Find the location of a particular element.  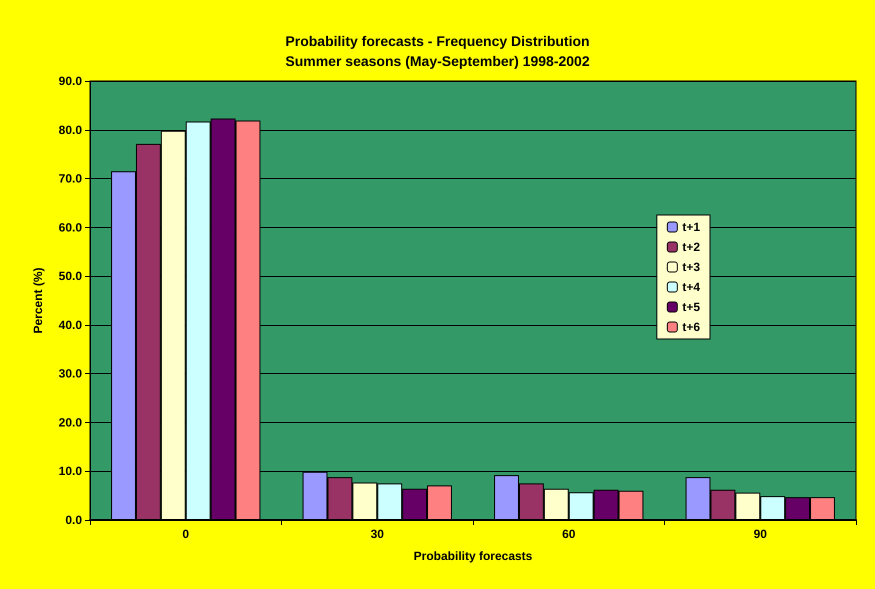

y-tick-label: 60.0 is located at coordinates (70, 227).